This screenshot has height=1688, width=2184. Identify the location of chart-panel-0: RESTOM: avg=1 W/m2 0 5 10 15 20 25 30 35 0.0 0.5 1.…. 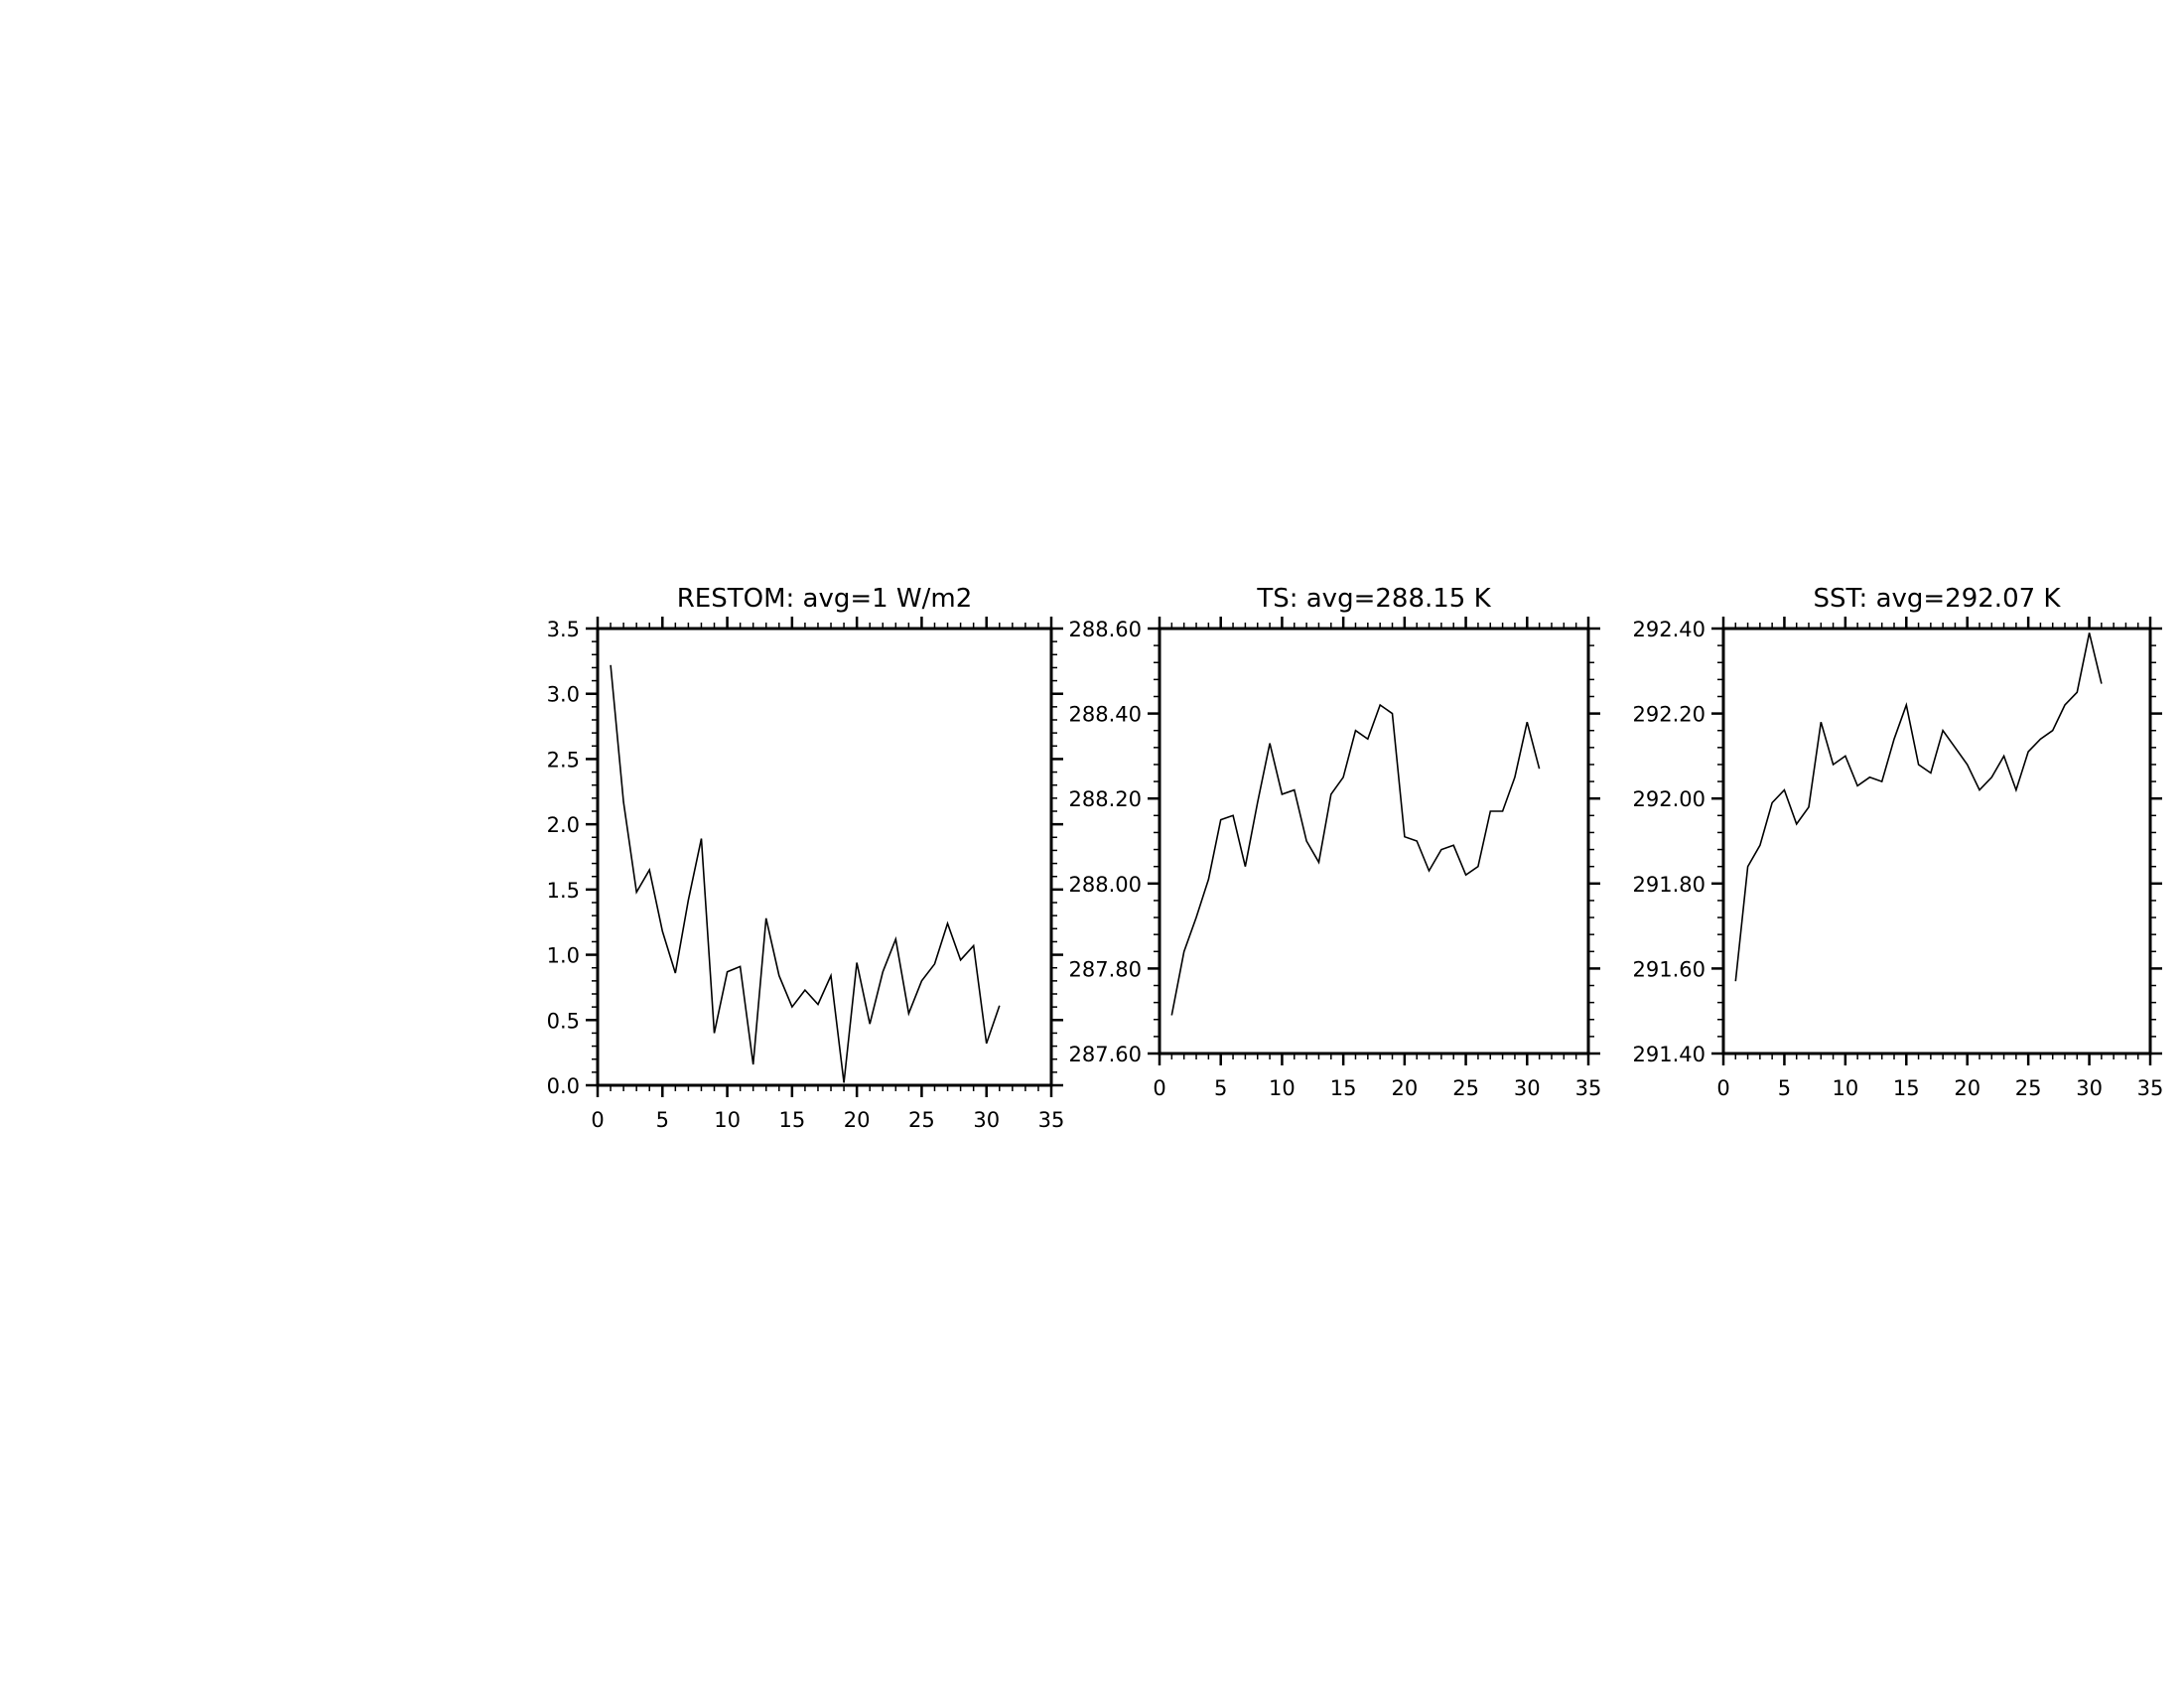
(806, 858).